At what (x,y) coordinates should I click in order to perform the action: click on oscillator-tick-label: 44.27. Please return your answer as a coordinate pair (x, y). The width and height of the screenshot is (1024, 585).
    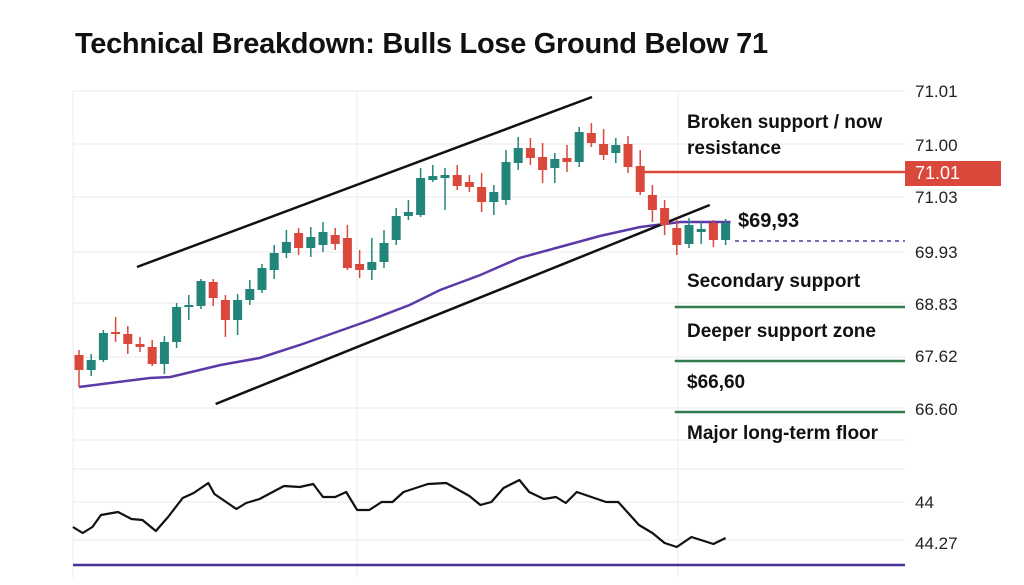
    Looking at the image, I should click on (936, 543).